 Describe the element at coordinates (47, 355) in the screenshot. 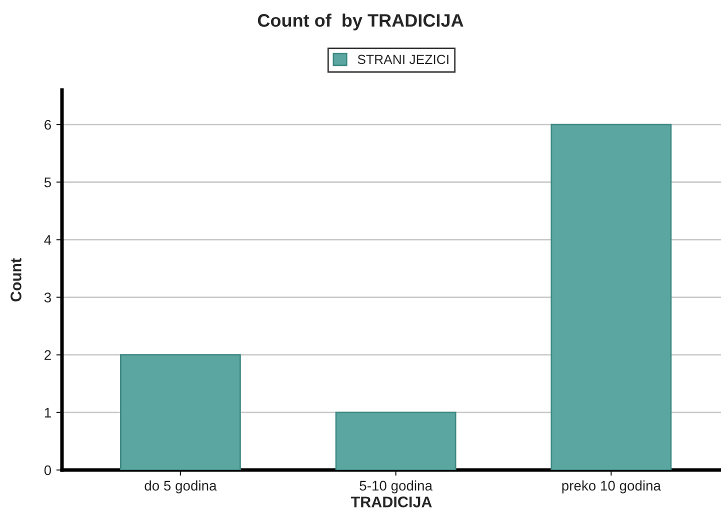

I see `y-tick-label: 2` at that location.